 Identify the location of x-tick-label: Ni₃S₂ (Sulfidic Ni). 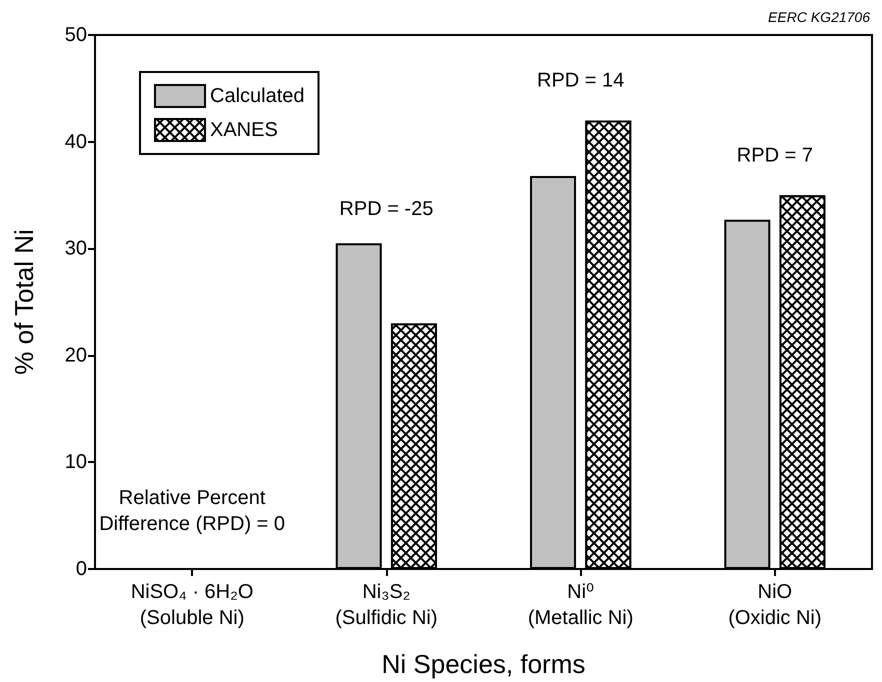
(386, 605).